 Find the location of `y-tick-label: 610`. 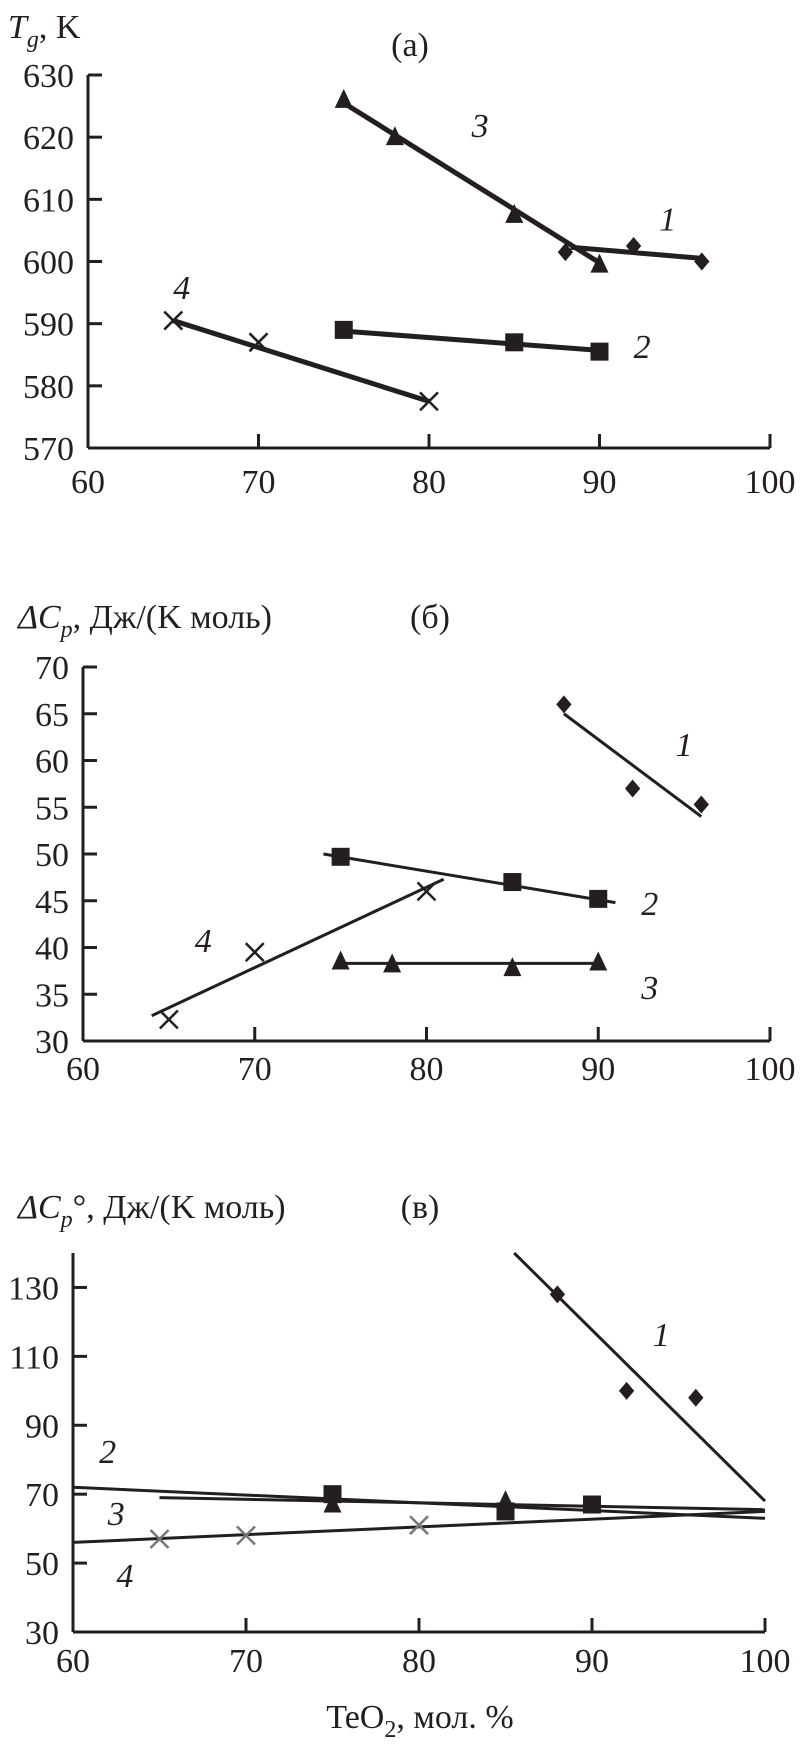

y-tick-label: 610 is located at coordinates (48, 200).